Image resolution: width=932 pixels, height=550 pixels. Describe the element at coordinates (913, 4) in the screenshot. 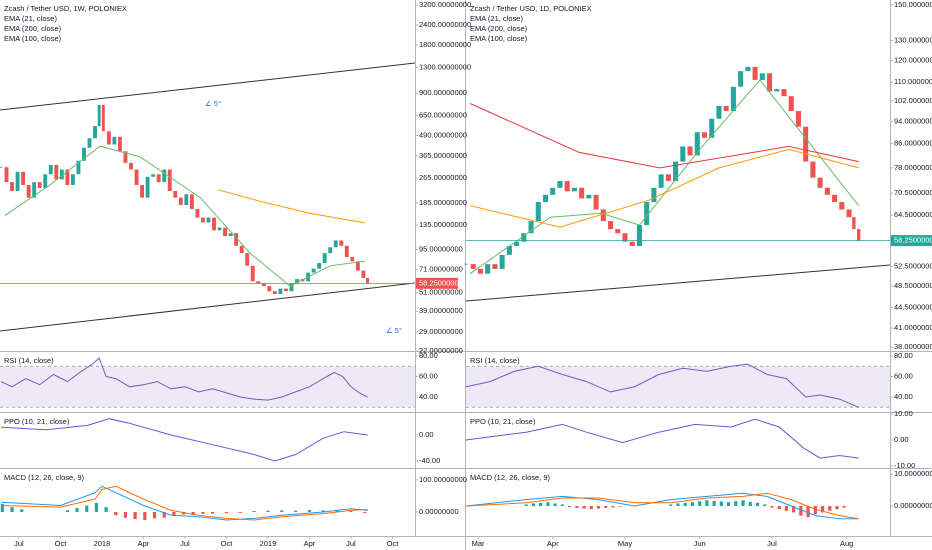

I see `y-tick-label: 150.00000000` at that location.